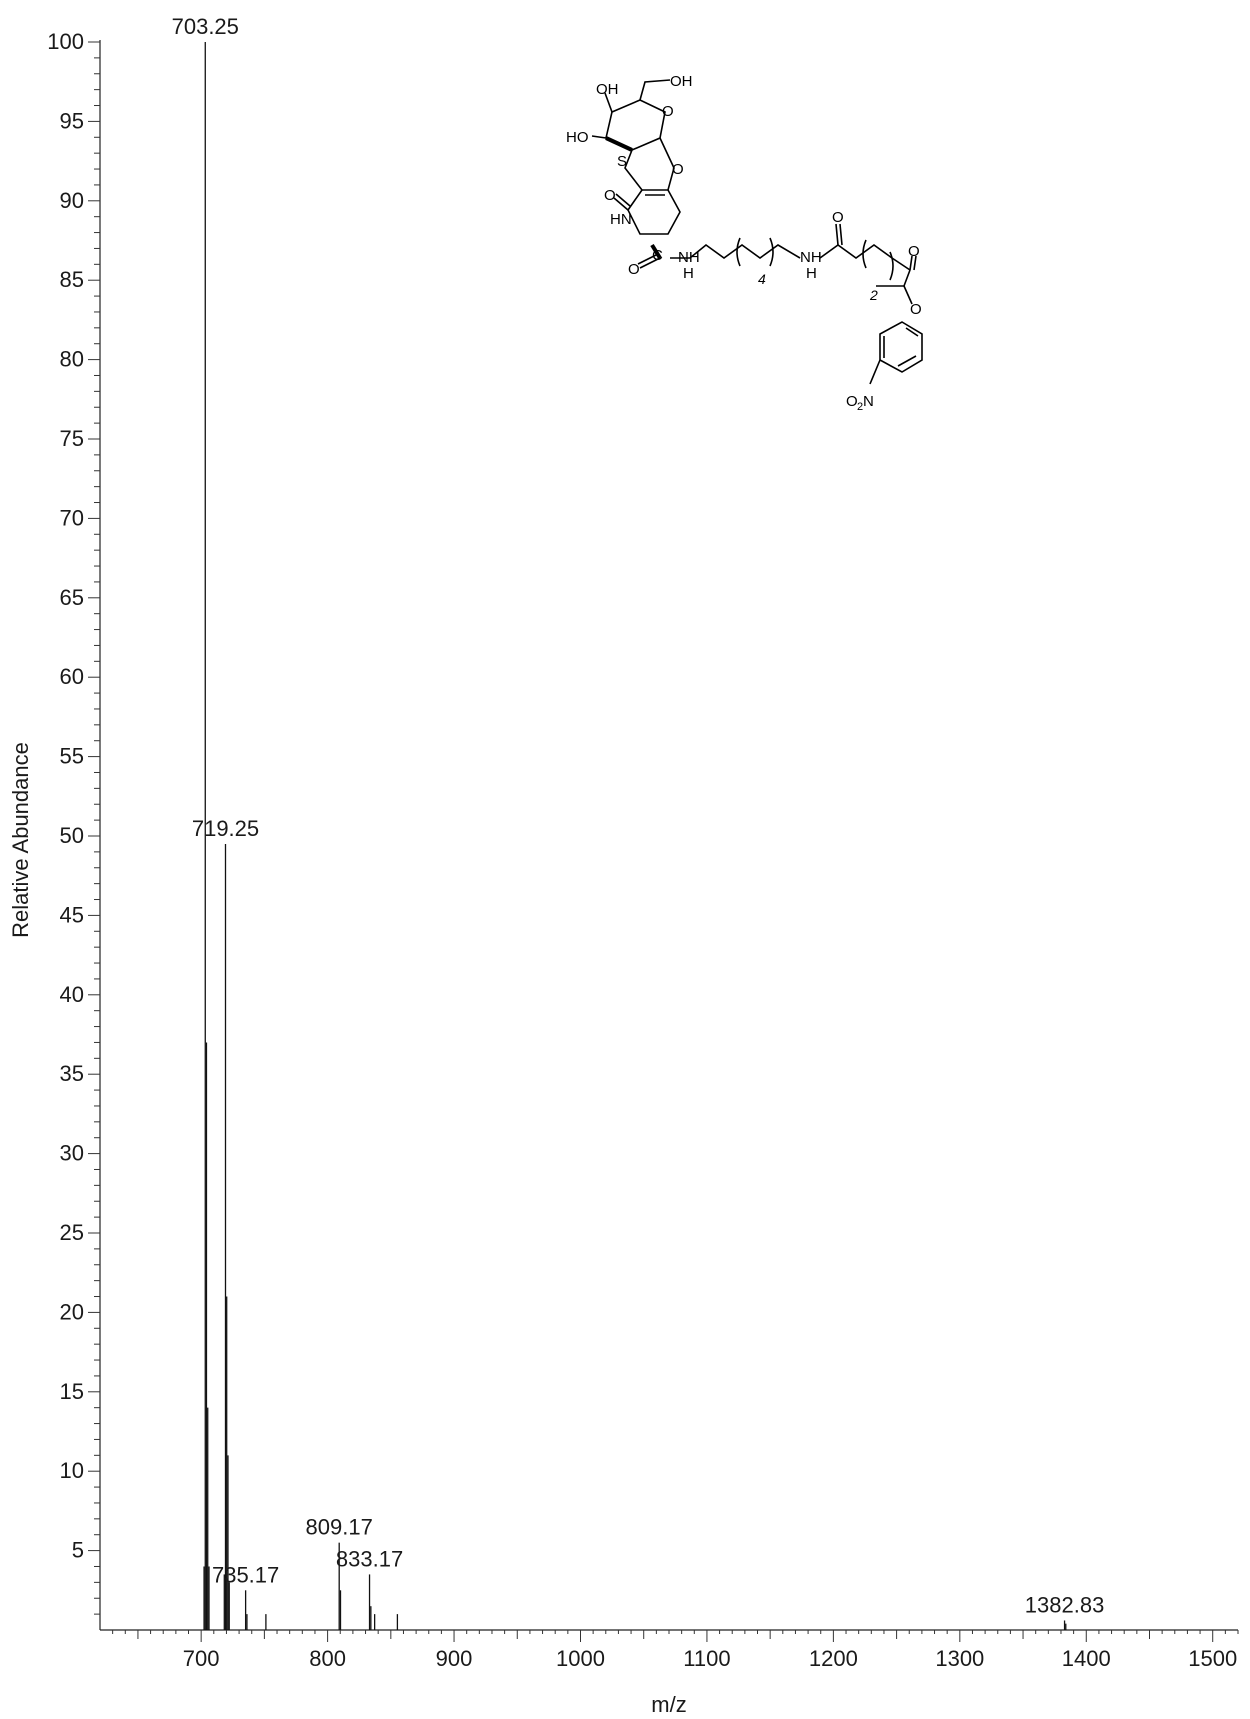  I want to click on phenyl, so click(901, 347).